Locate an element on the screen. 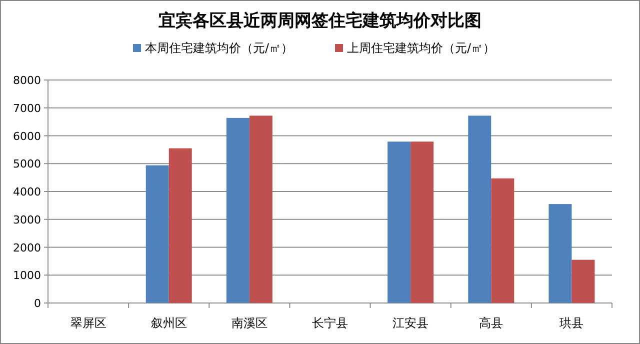 The width and height of the screenshot is (640, 344). y-tick-label: 1000 is located at coordinates (27, 275).